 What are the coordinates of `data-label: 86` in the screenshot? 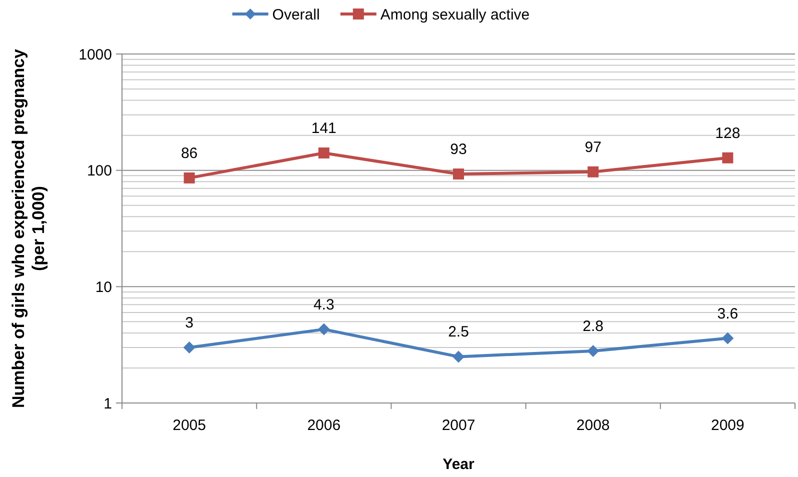 It's located at (189, 153).